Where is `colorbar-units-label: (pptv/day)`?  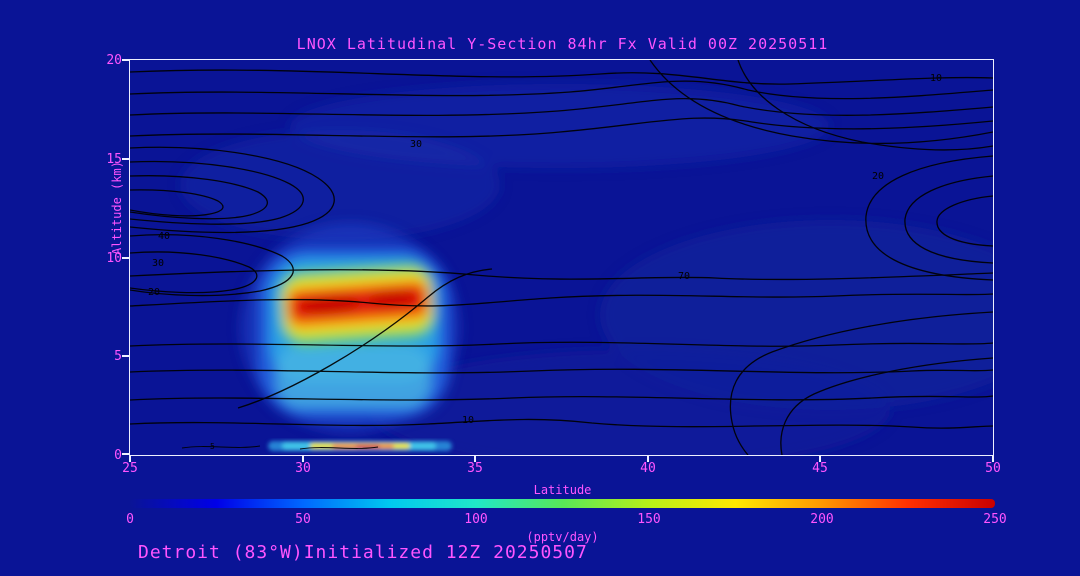
colorbar-units-label: (pptv/day) is located at coordinates (562, 537).